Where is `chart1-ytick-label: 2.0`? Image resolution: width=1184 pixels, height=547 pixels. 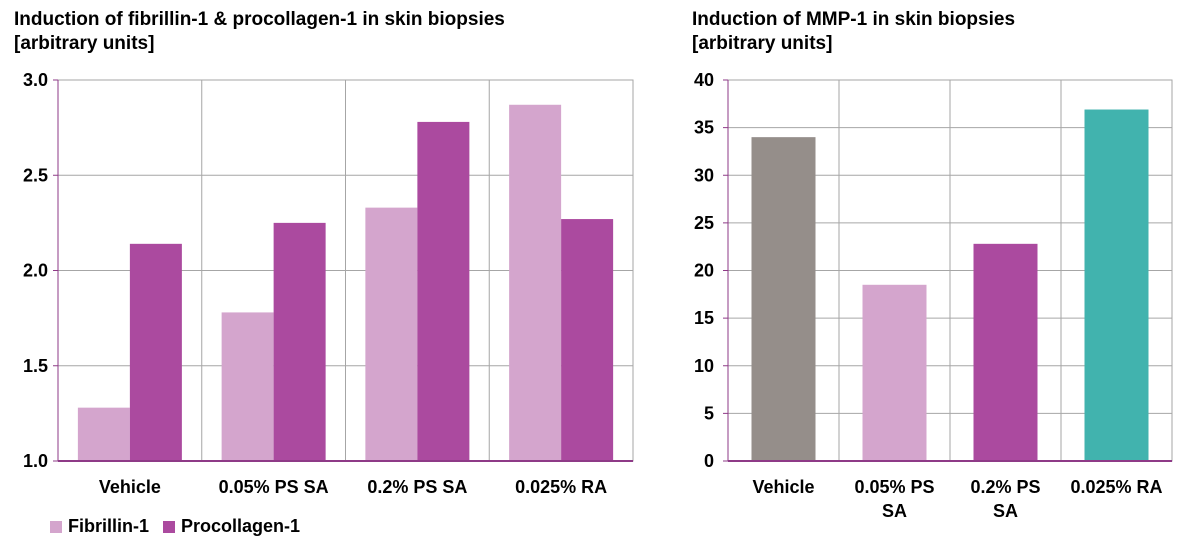 chart1-ytick-label: 2.0 is located at coordinates (35, 271).